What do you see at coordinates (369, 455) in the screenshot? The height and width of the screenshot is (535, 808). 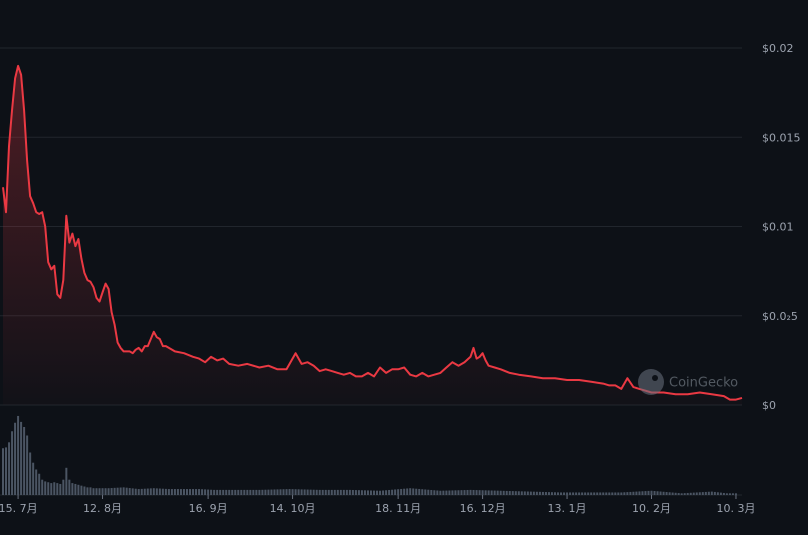 I see `volume-bars` at bounding box center [369, 455].